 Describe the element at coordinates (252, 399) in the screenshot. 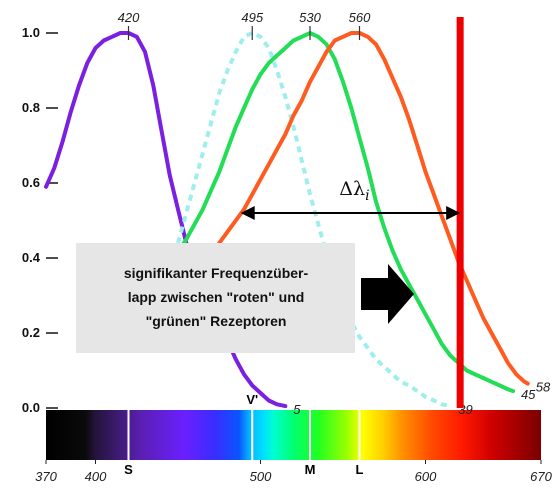

I see `receptor-marker-label: V'` at that location.